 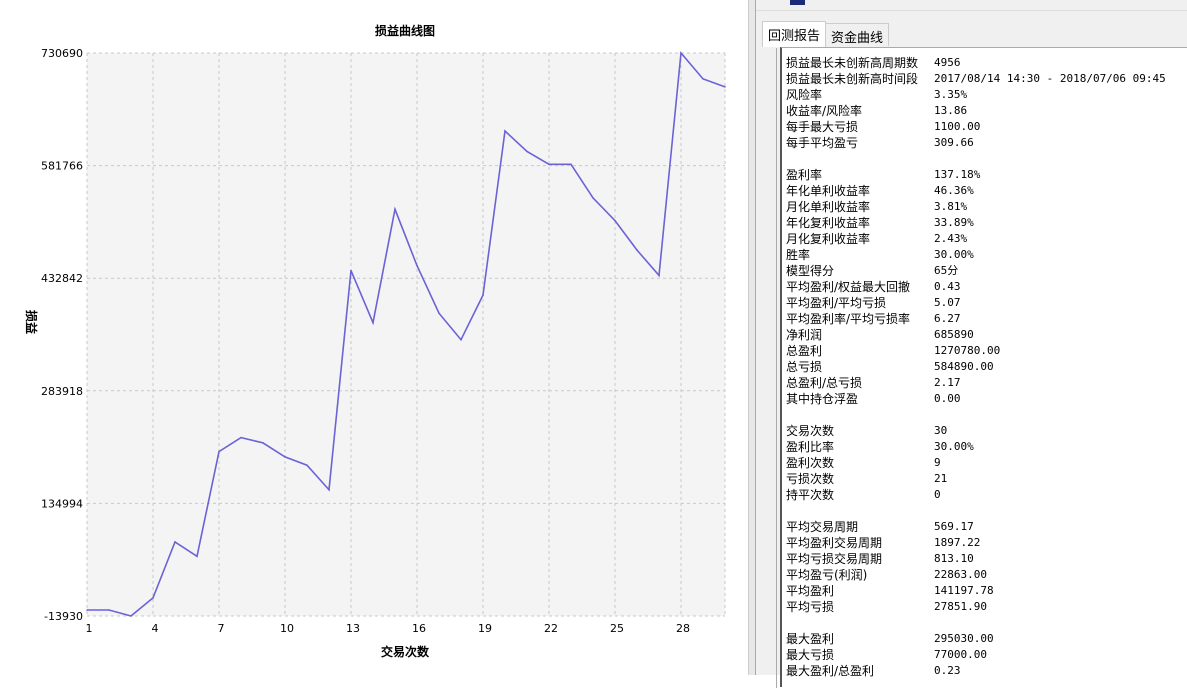 I want to click on report-label: 平均亏损交易周期, so click(x=834, y=559).